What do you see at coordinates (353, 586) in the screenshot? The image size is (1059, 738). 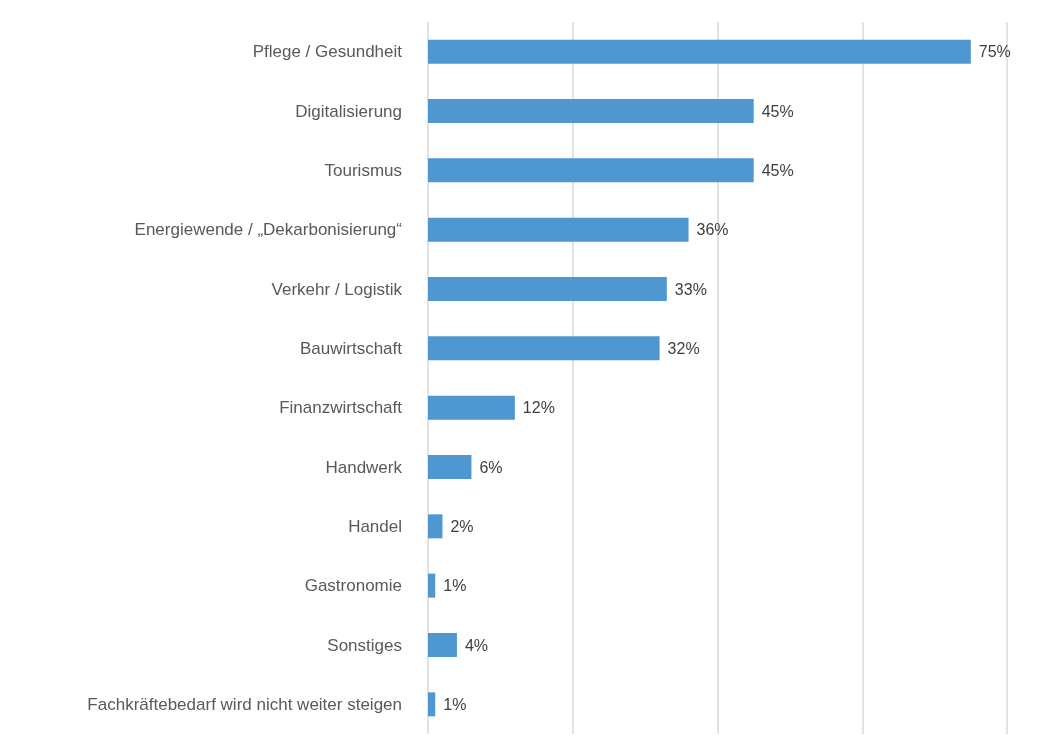 I see `y-tick-label: Gastronomie` at bounding box center [353, 586].